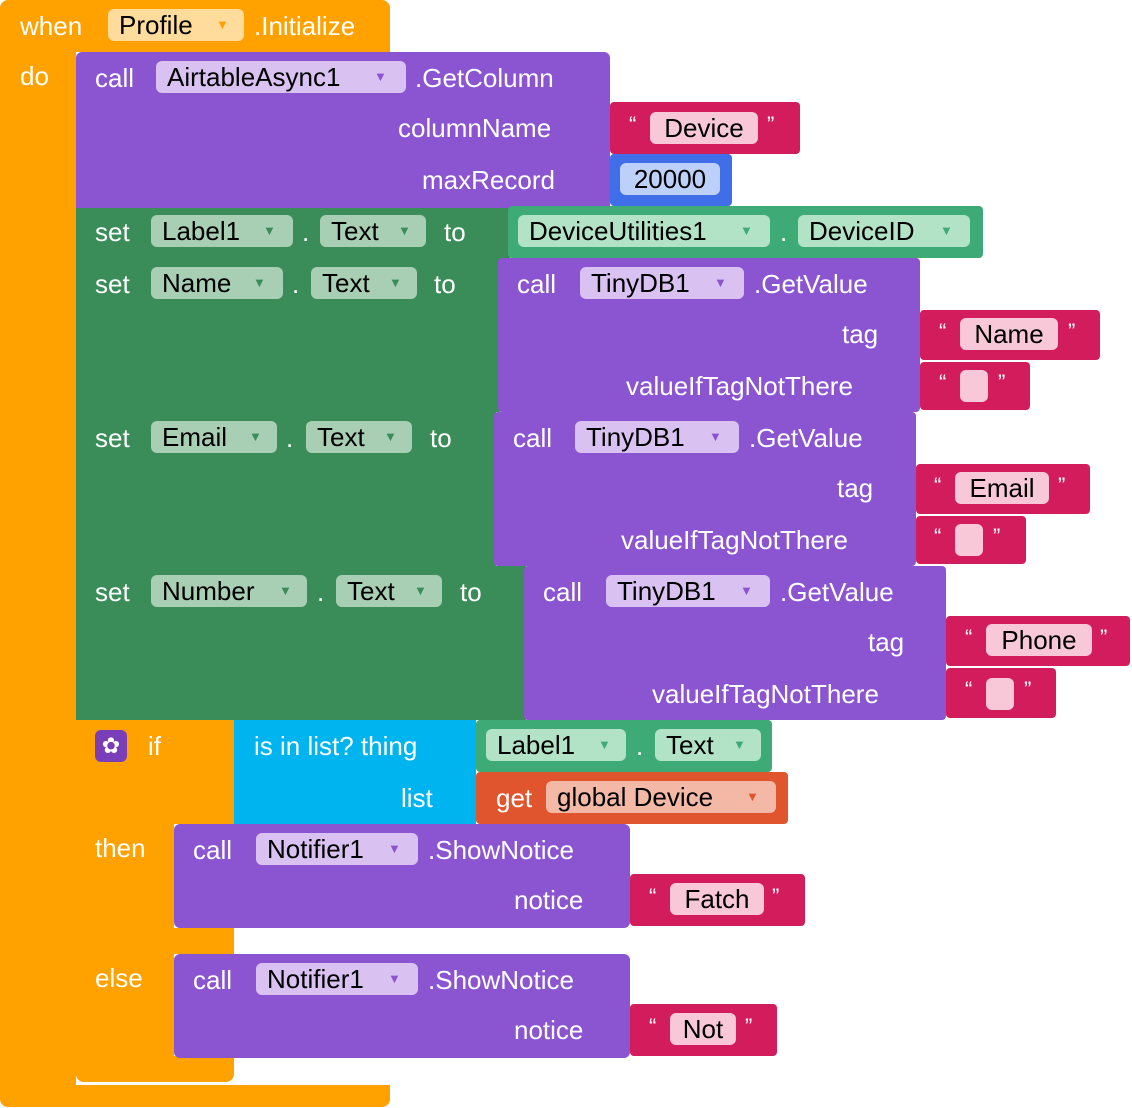 The height and width of the screenshot is (1108, 1132). I want to click on if-else-block-then-separator, so click(204, 941).